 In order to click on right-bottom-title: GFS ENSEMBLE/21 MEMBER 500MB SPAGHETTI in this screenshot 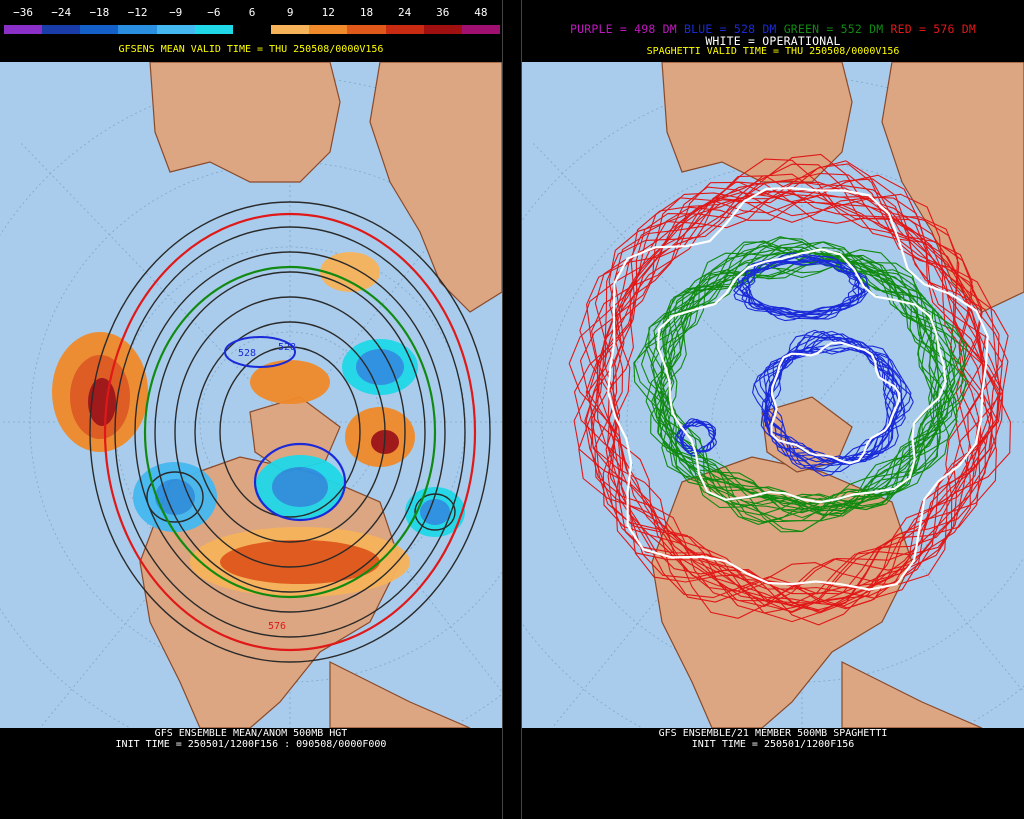, I will do `click(773, 733)`.